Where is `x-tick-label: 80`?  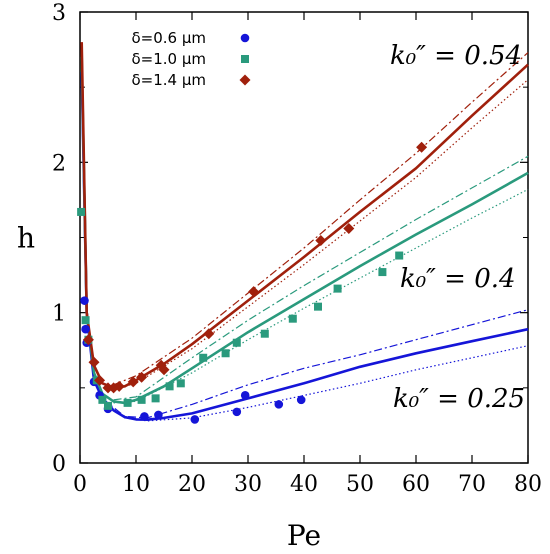
x-tick-label: 80 is located at coordinates (528, 484).